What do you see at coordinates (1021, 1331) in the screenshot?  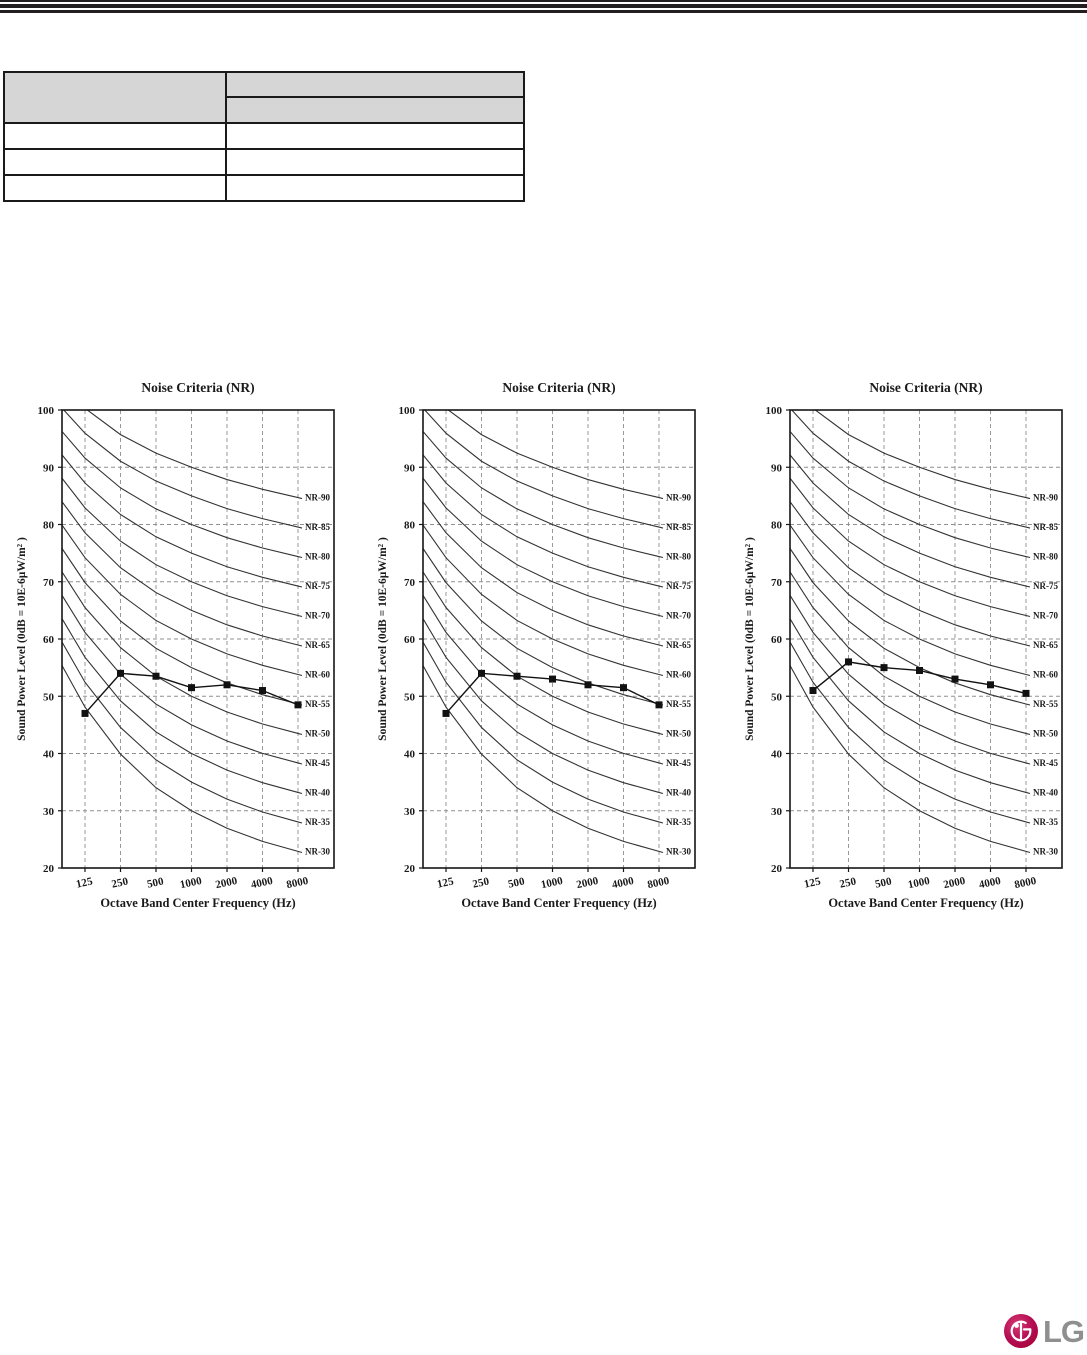 I see `lg-symbol-icon` at bounding box center [1021, 1331].